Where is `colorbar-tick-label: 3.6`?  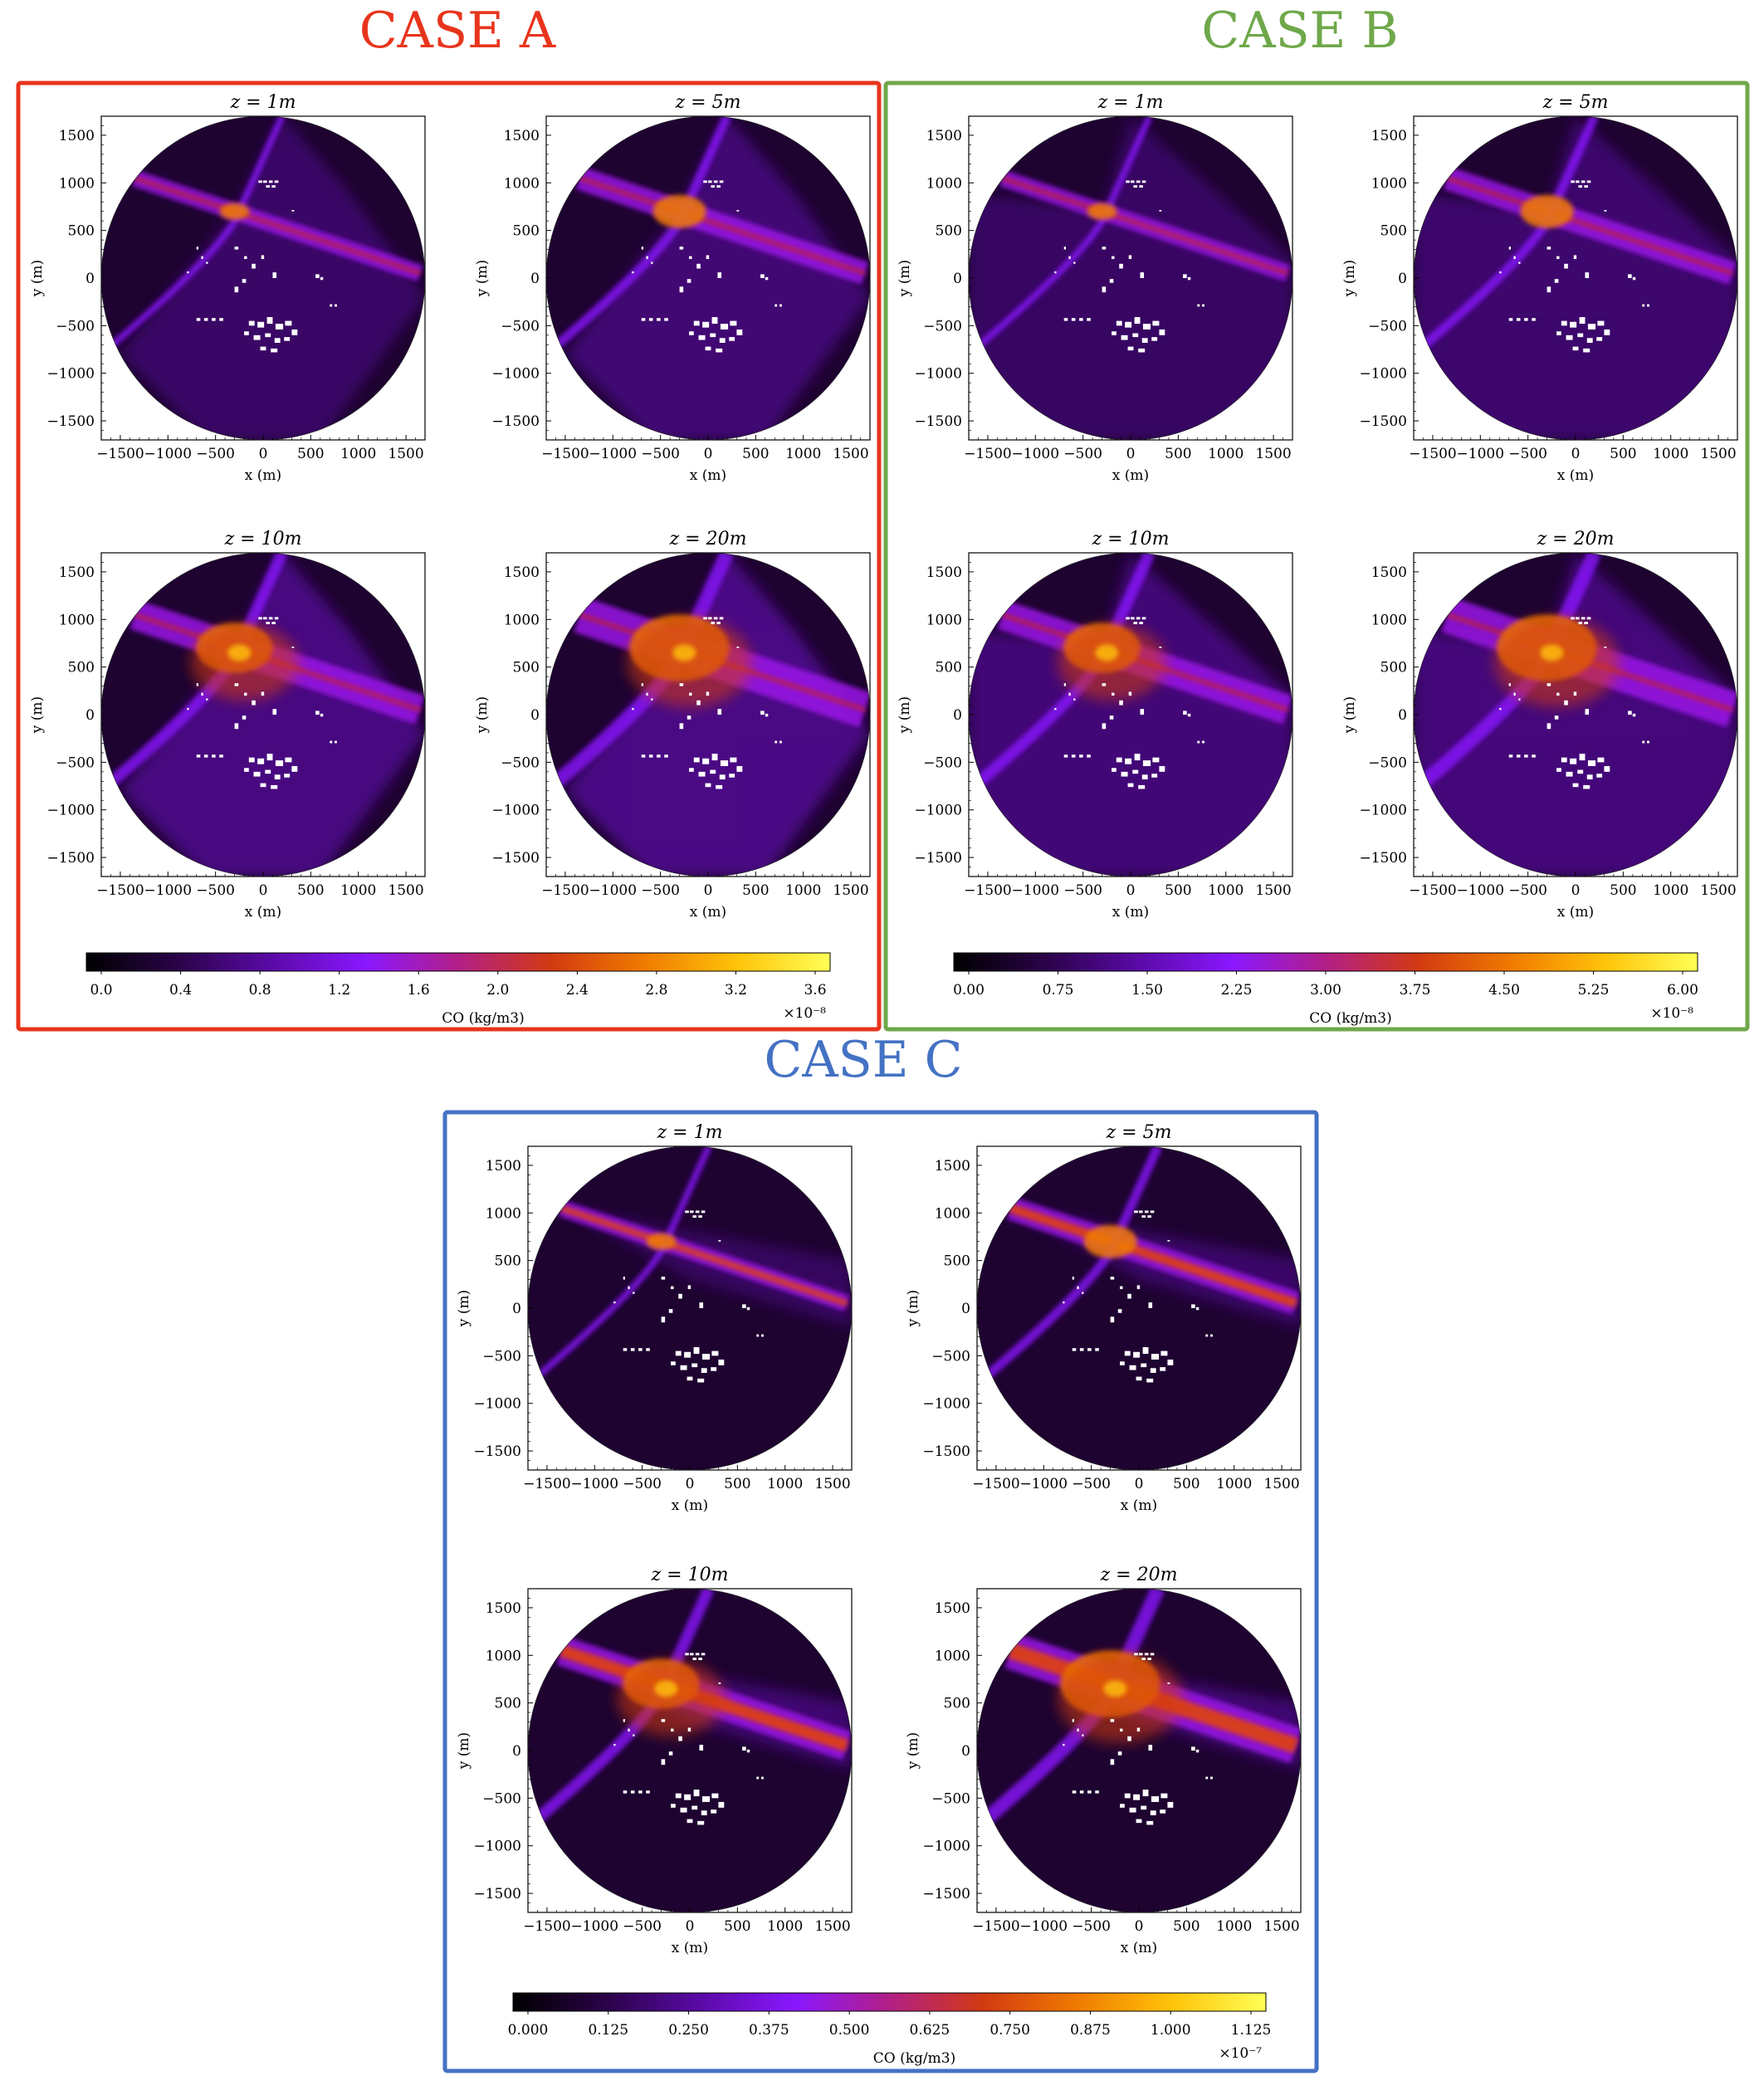 colorbar-tick-label: 3.6 is located at coordinates (815, 990).